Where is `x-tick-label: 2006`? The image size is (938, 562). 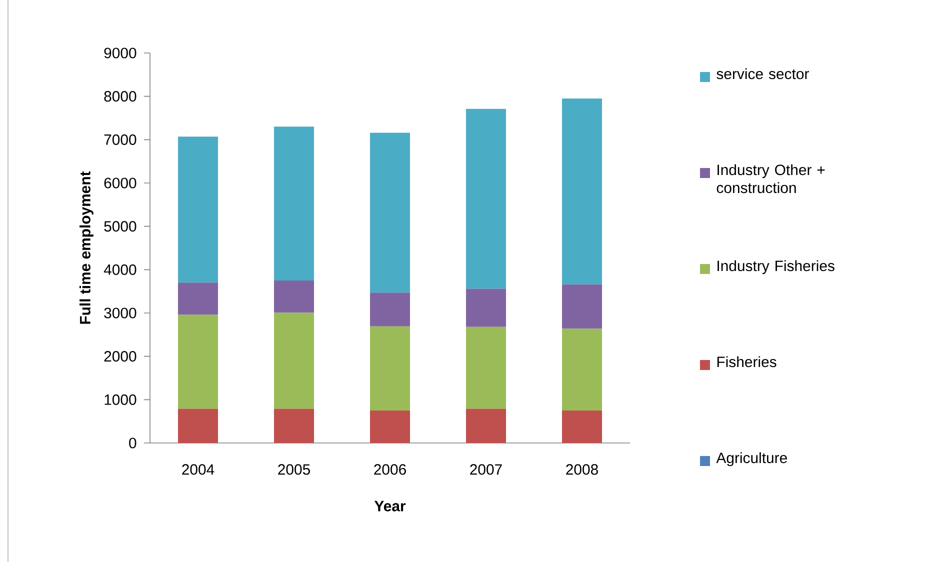 x-tick-label: 2006 is located at coordinates (390, 469).